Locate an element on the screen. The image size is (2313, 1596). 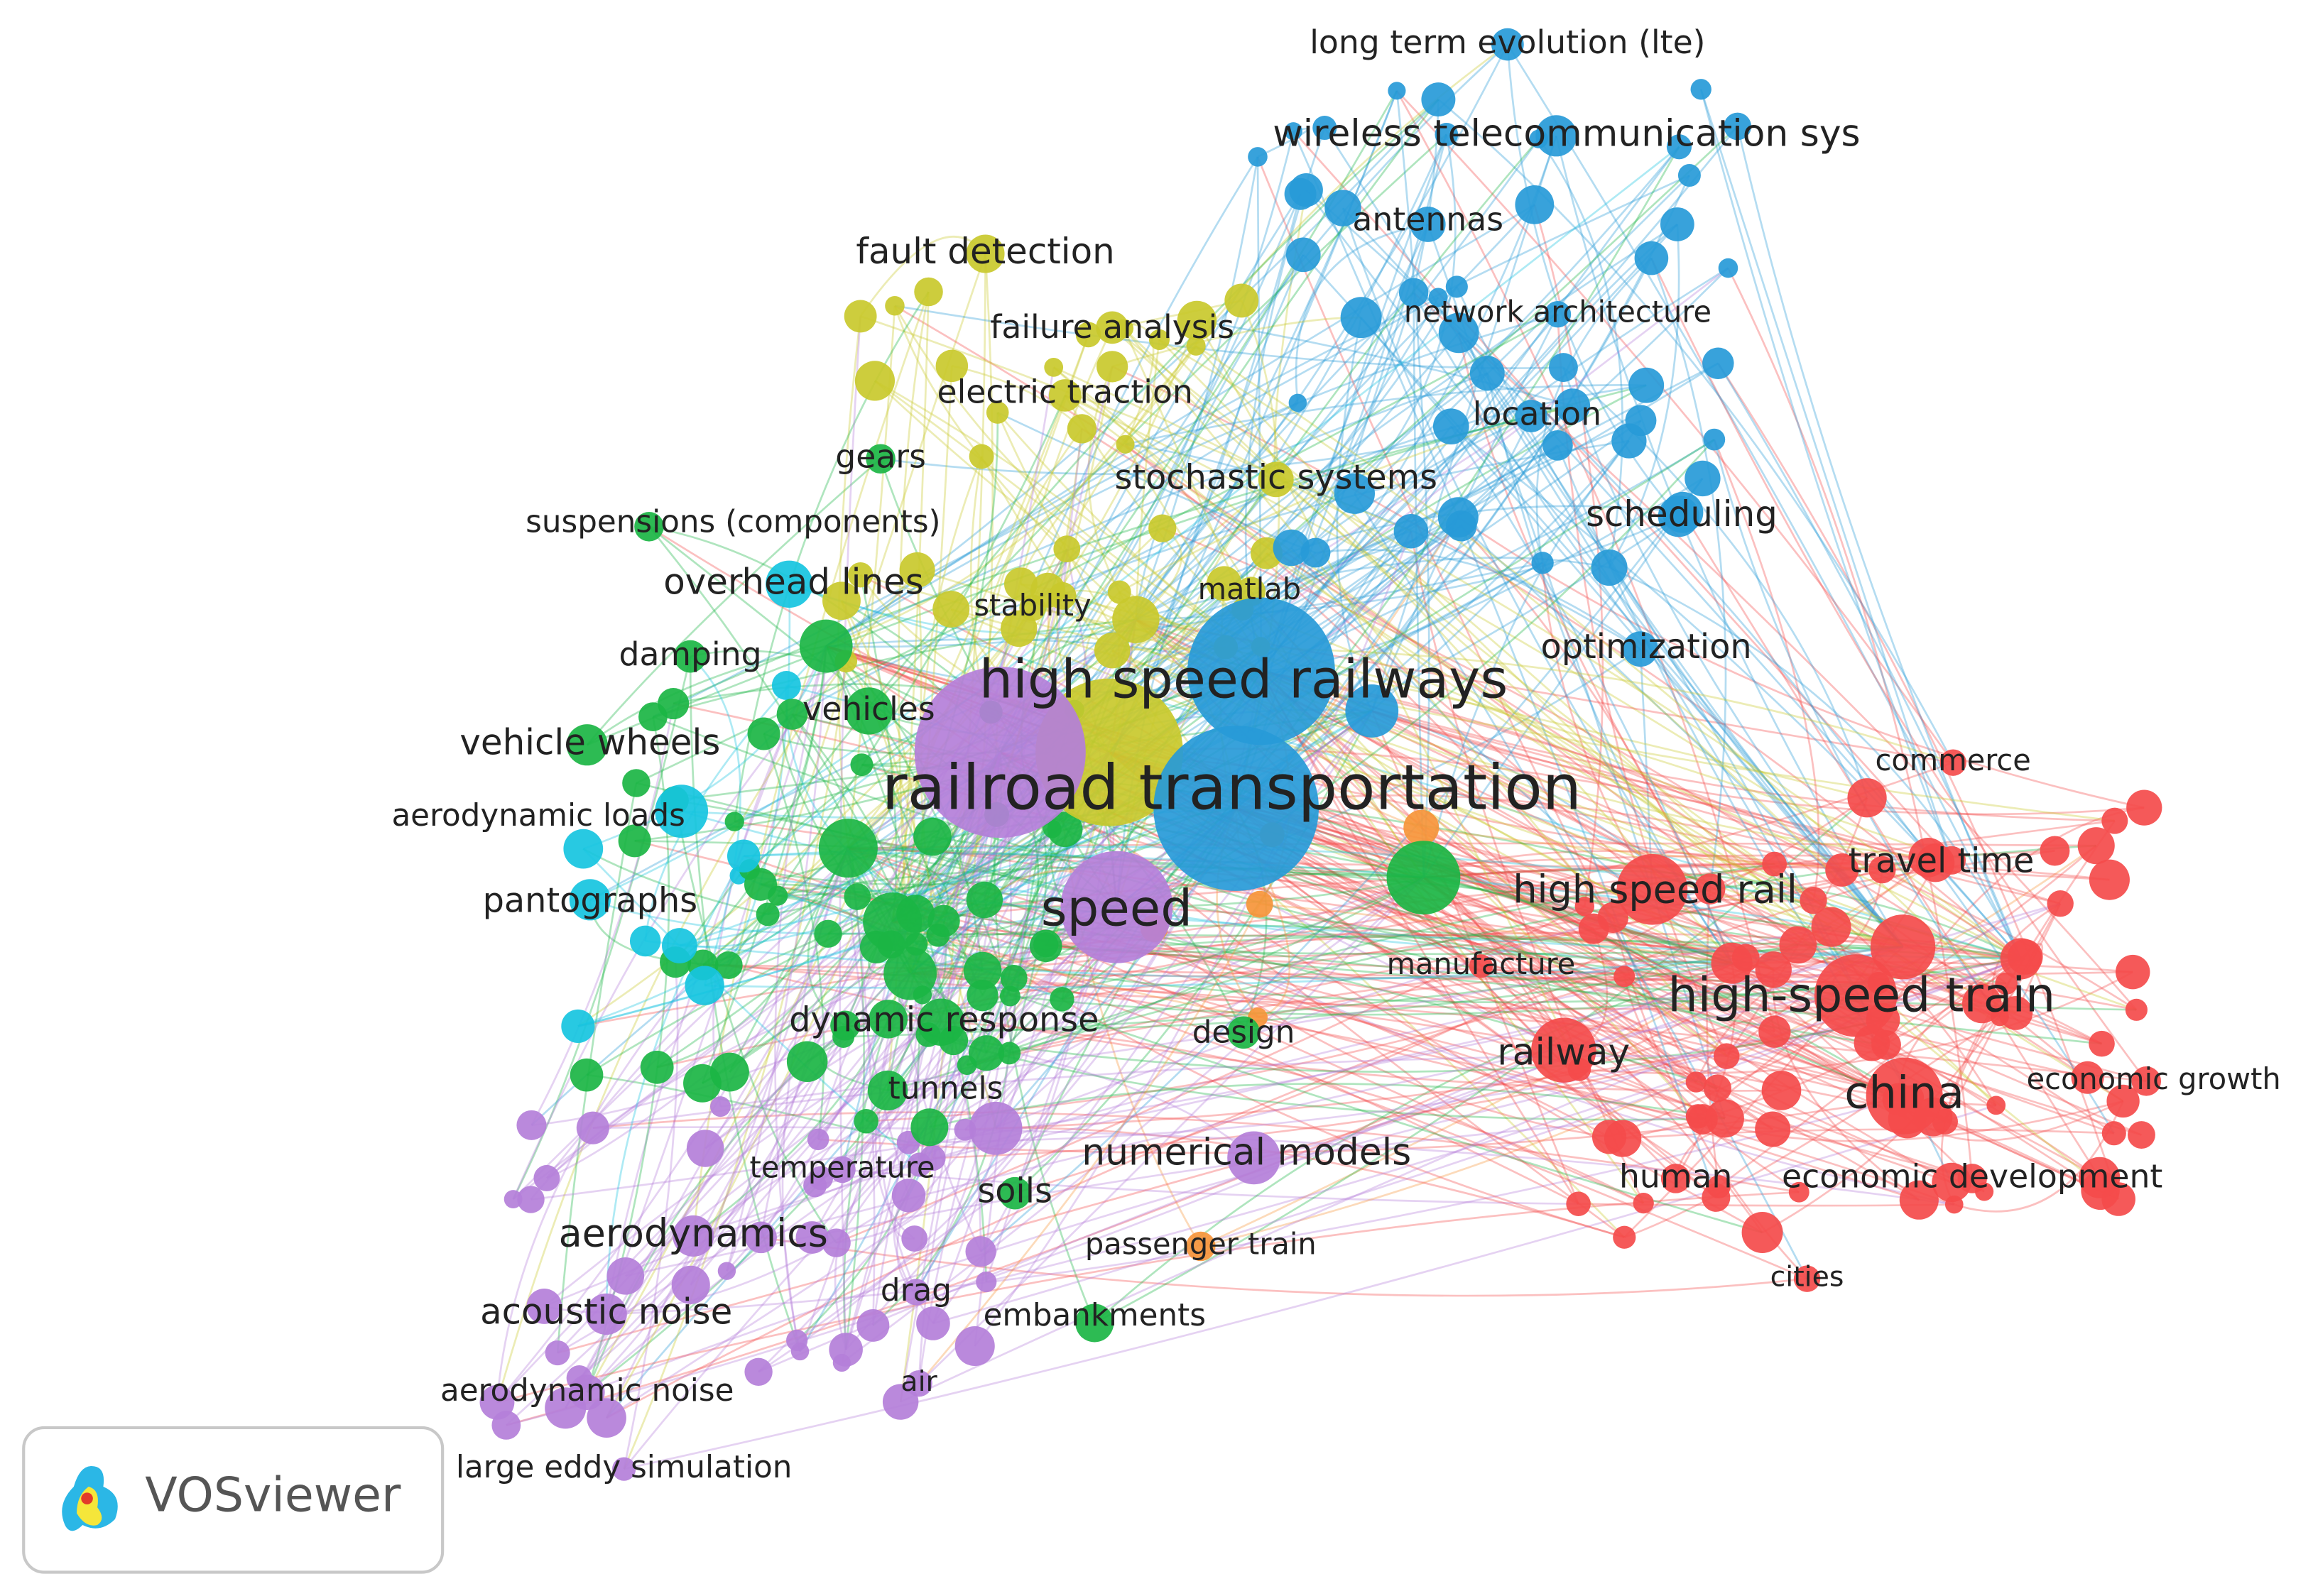
node-label: network architecture is located at coordinates (1557, 312).